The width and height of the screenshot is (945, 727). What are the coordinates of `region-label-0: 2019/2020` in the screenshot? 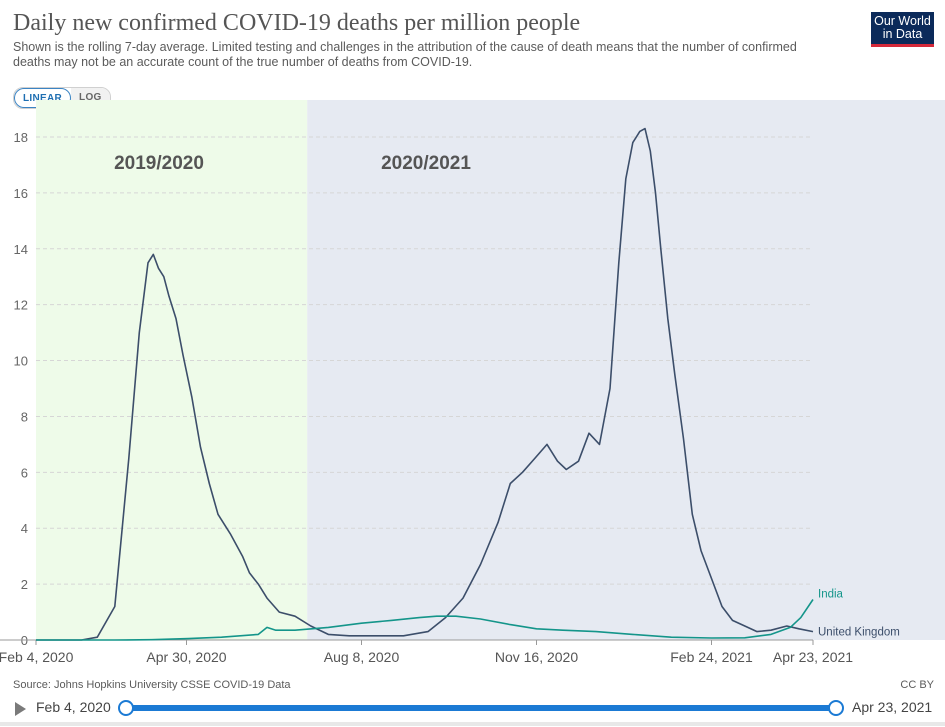 It's located at (159, 163).